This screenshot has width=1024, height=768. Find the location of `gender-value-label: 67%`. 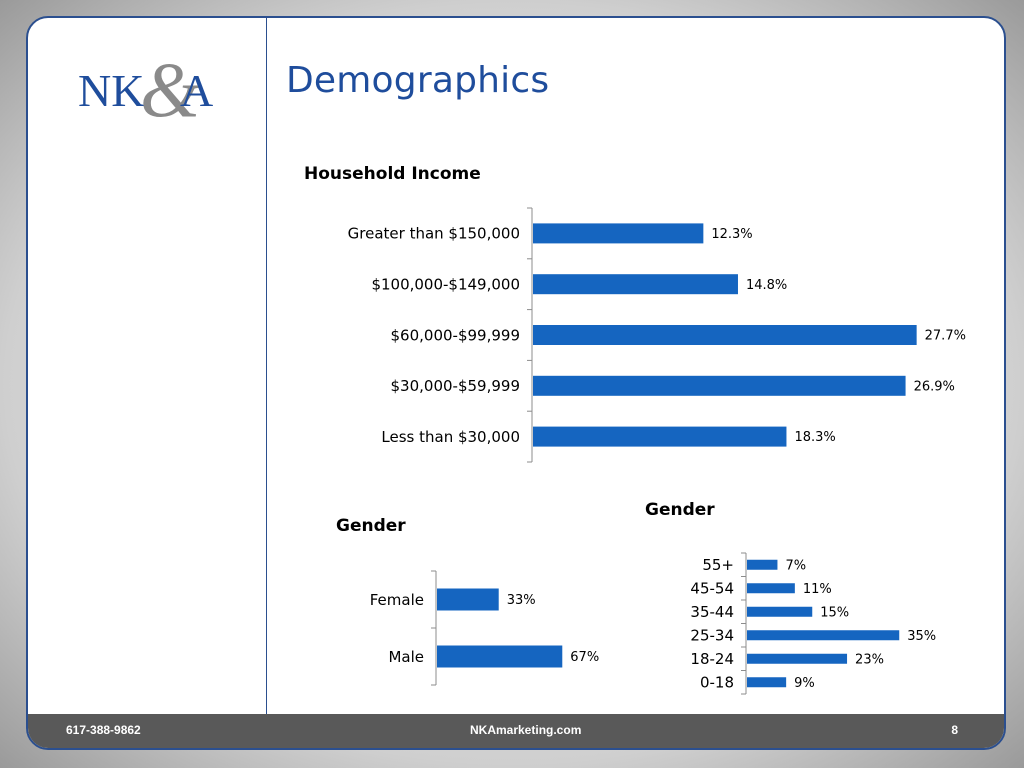

gender-value-label: 67% is located at coordinates (584, 657).